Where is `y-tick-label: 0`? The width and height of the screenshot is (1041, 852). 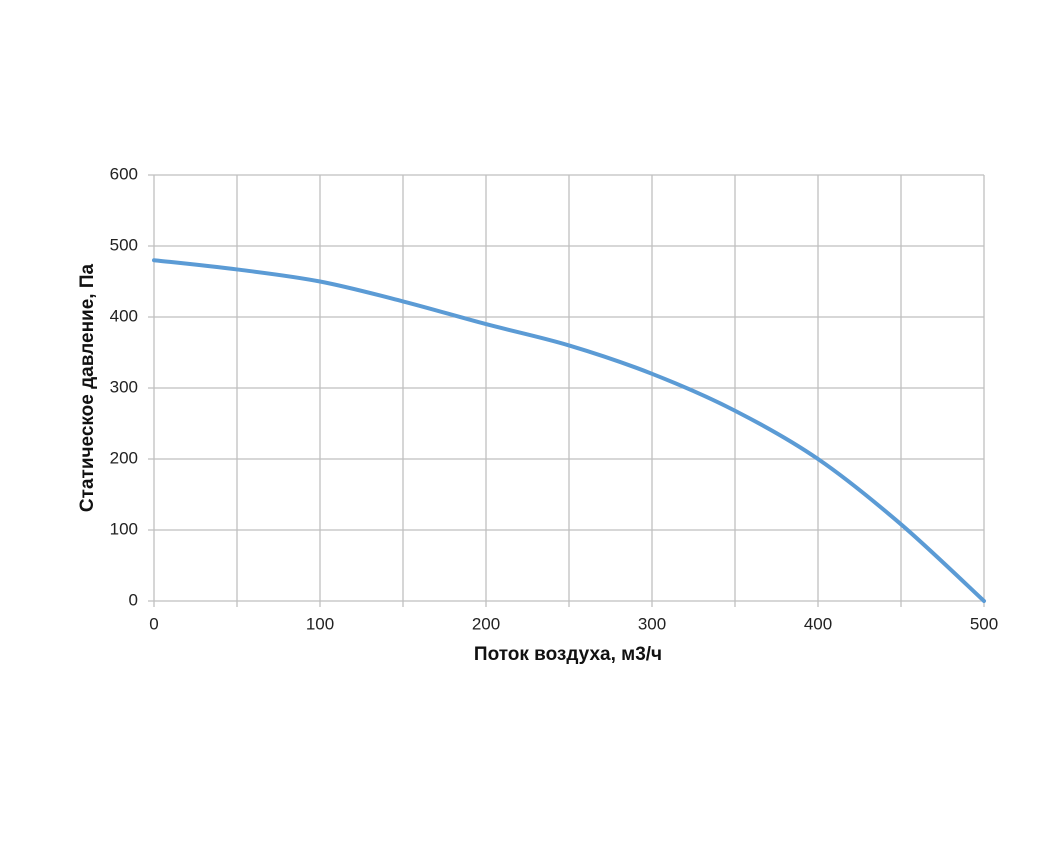 y-tick-label: 0 is located at coordinates (133, 599).